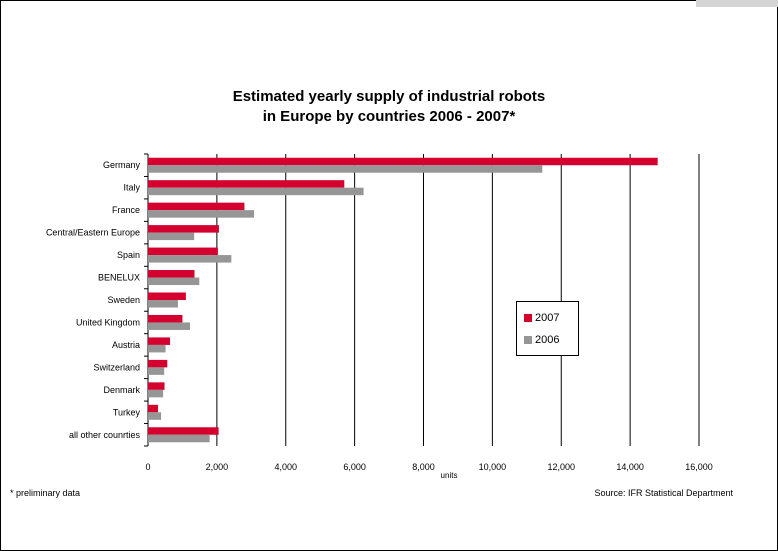 The width and height of the screenshot is (778, 551). What do you see at coordinates (156, 386) in the screenshot?
I see `bar-2007-denmark` at bounding box center [156, 386].